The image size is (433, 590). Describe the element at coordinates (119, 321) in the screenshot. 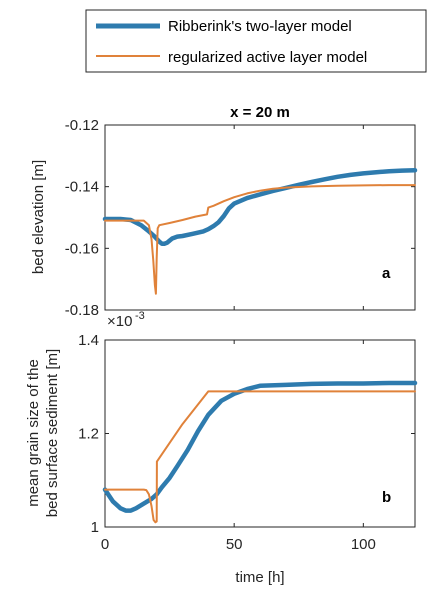

I see `panel-b-scale-base: ×10` at that location.